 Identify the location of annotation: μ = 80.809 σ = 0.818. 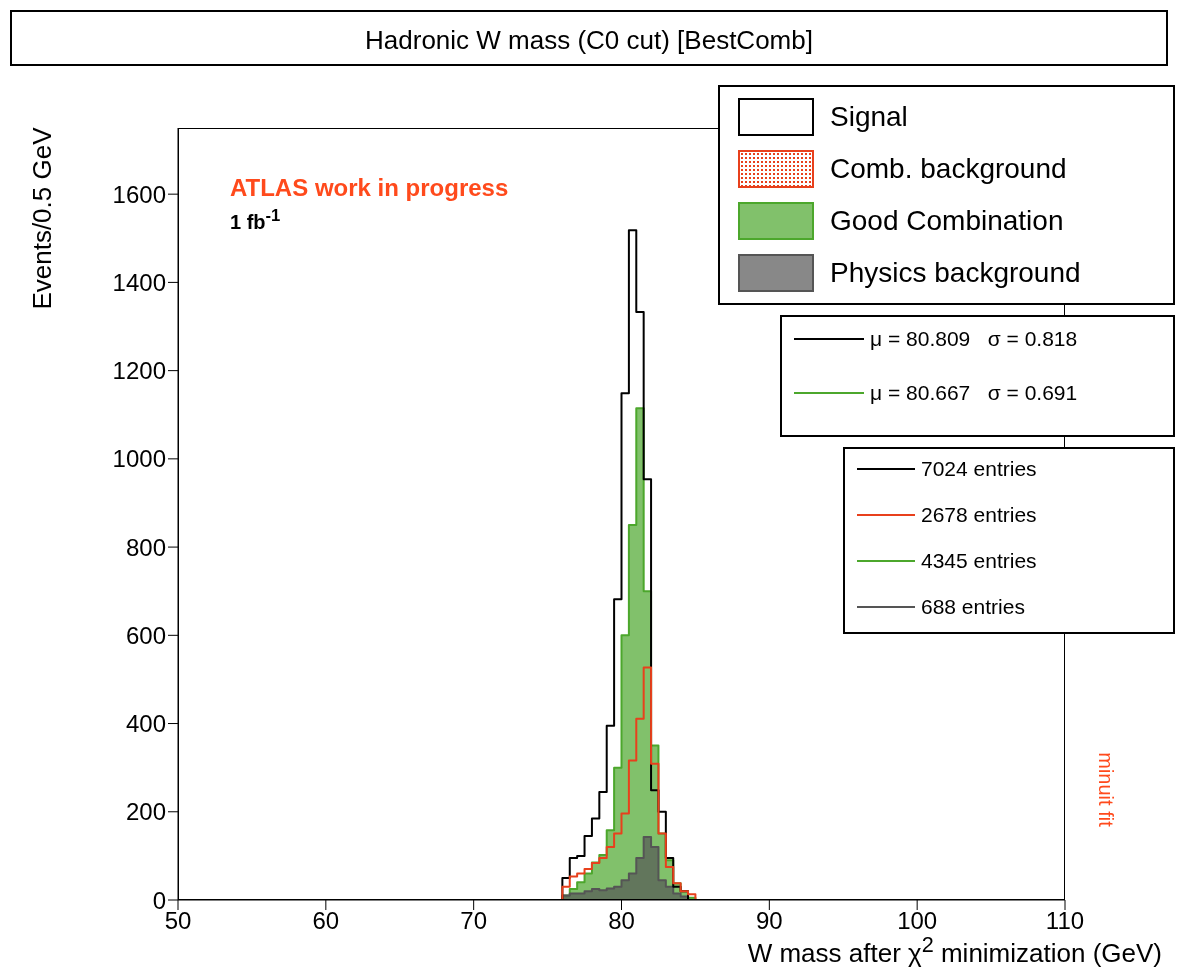
(974, 339).